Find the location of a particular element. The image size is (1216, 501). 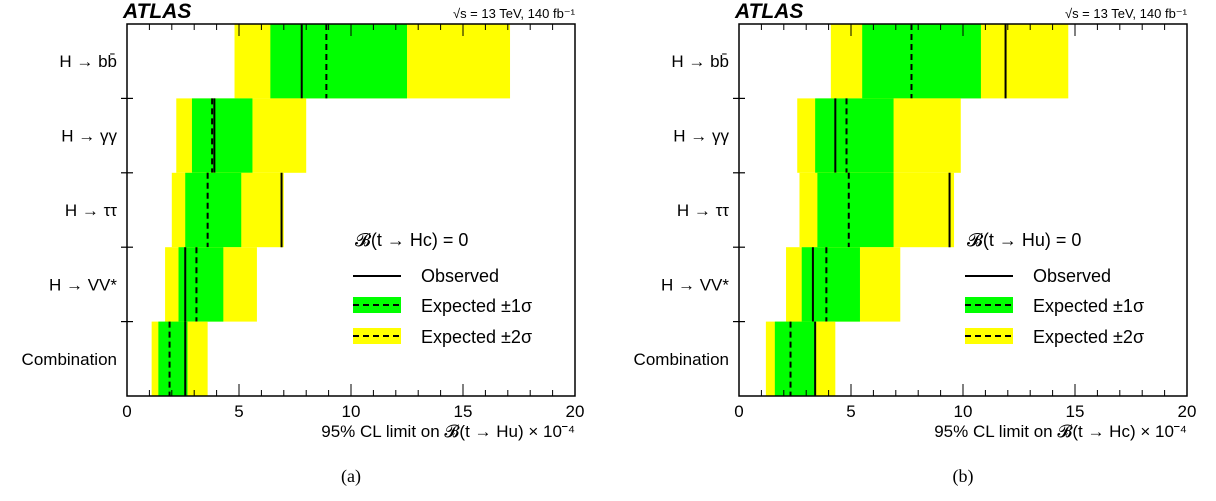

x-axis-label: 95% CL limit on 𝓑(t → Hu) × 10⁻⁴ is located at coordinates (448, 431).